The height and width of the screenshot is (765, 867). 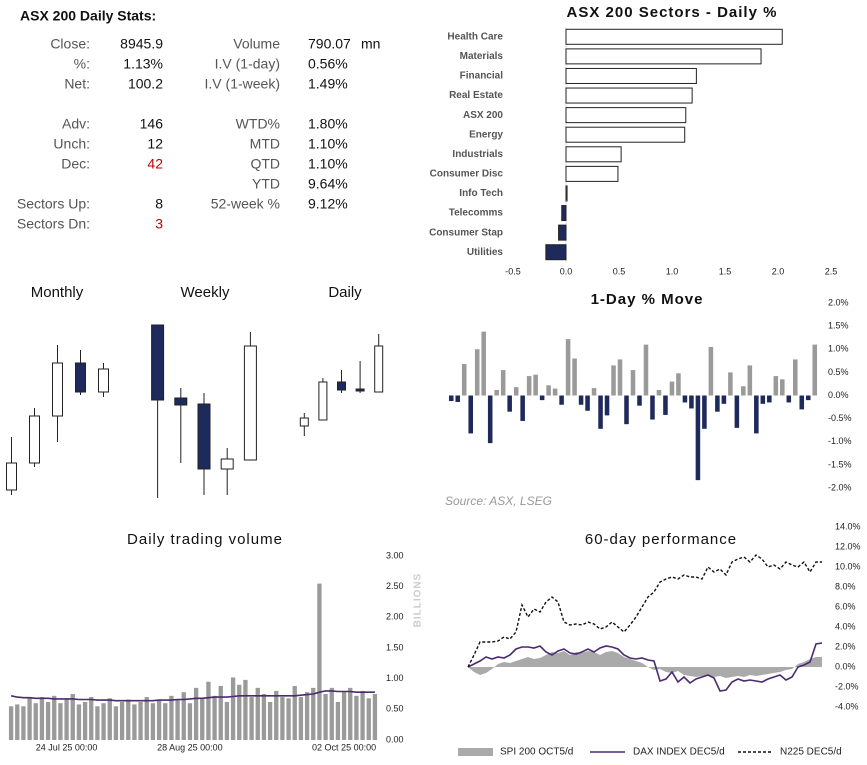 What do you see at coordinates (645, 667) in the screenshot?
I see `line` at bounding box center [645, 667].